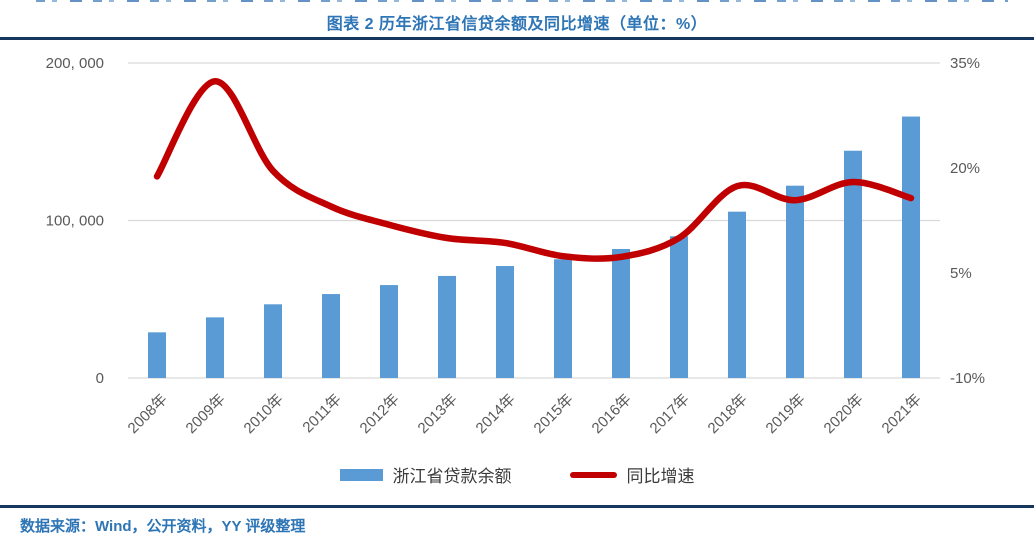 This screenshot has height=550, width=1034. Describe the element at coordinates (786, 414) in the screenshot. I see `x-axis-label: 2019年` at that location.